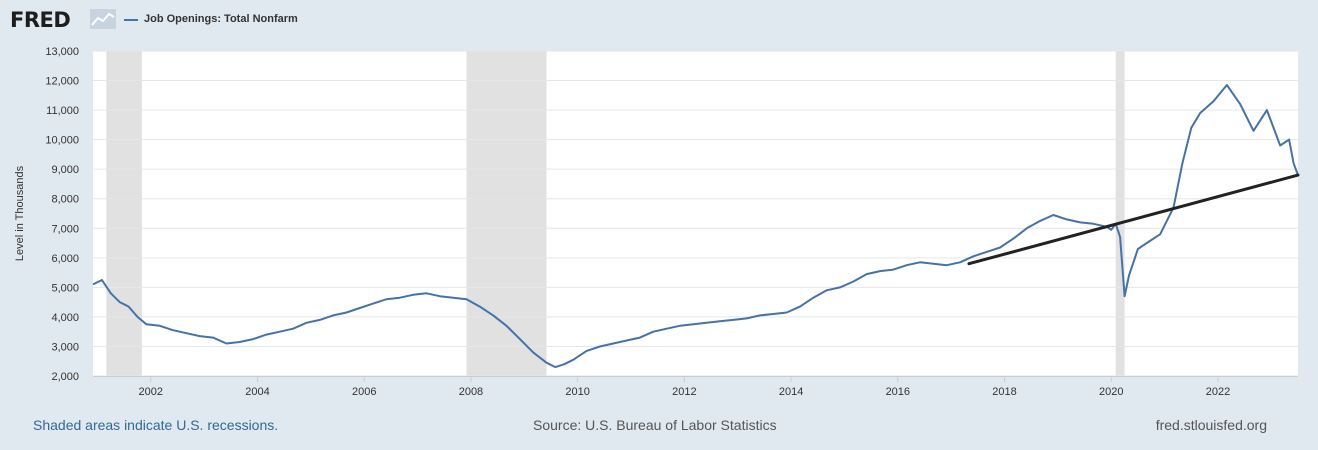 The image size is (1318, 450). Describe the element at coordinates (62, 111) in the screenshot. I see `y-tick-label: 11,000` at that location.